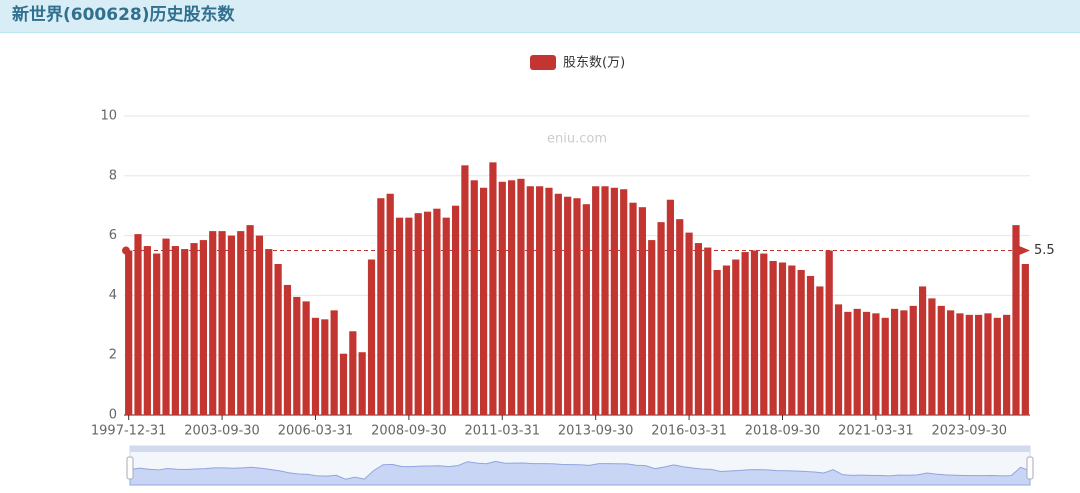 This screenshot has width=1080, height=493. What do you see at coordinates (113, 355) in the screenshot?
I see `y-tick-label: 2` at bounding box center [113, 355].